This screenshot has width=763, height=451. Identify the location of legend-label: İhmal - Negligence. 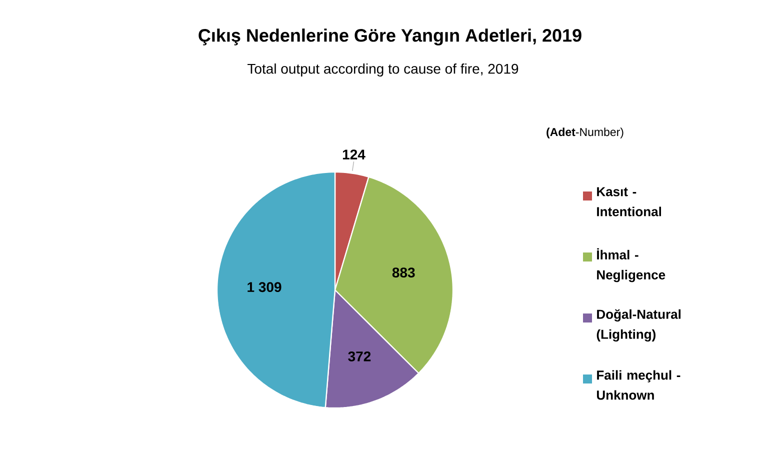
(631, 265).